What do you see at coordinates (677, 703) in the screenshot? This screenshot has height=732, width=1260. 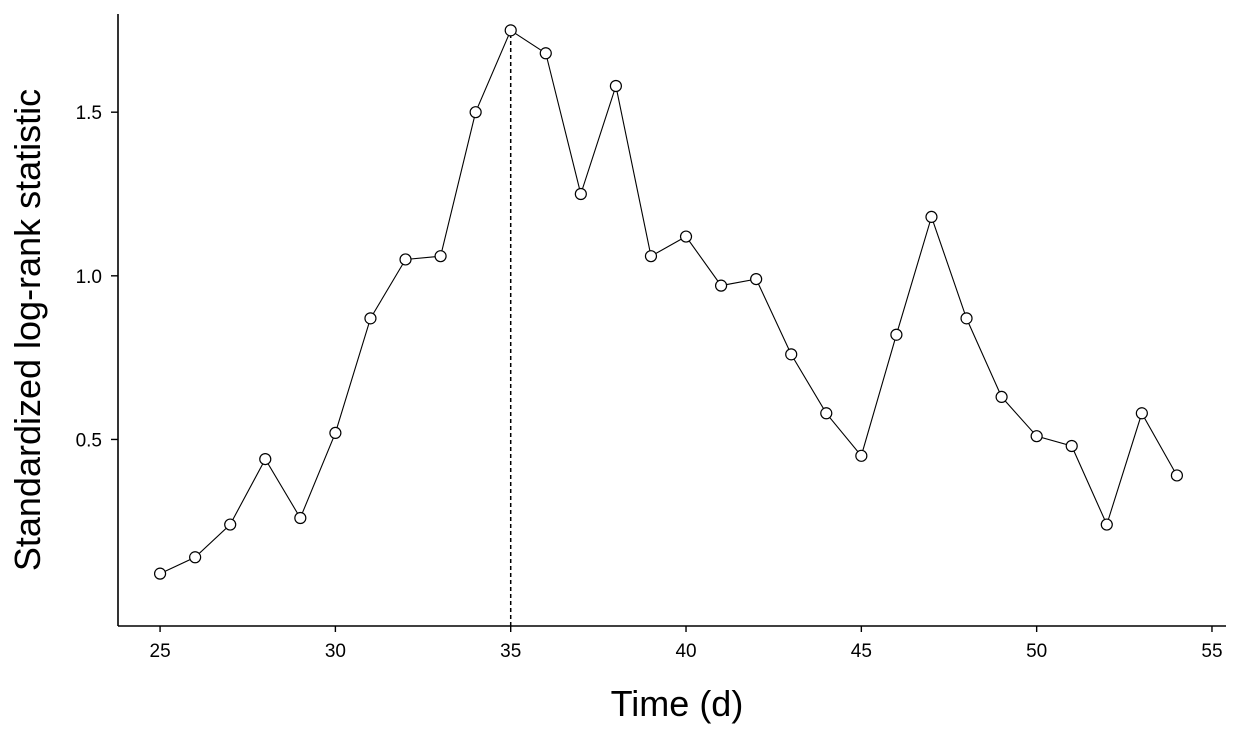 I see `x-axis-title: Time (d)` at bounding box center [677, 703].